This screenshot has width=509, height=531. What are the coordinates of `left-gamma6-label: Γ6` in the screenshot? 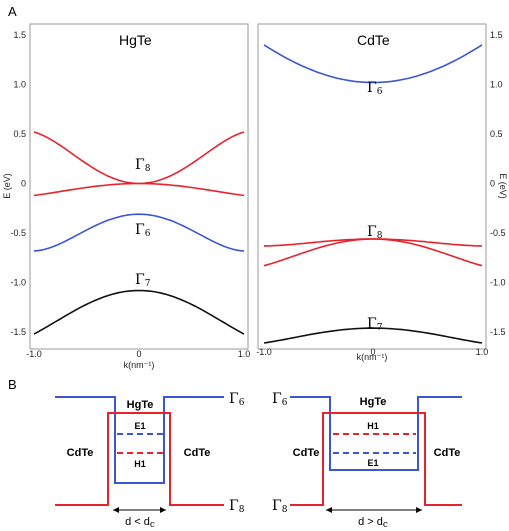 It's located at (143, 230).